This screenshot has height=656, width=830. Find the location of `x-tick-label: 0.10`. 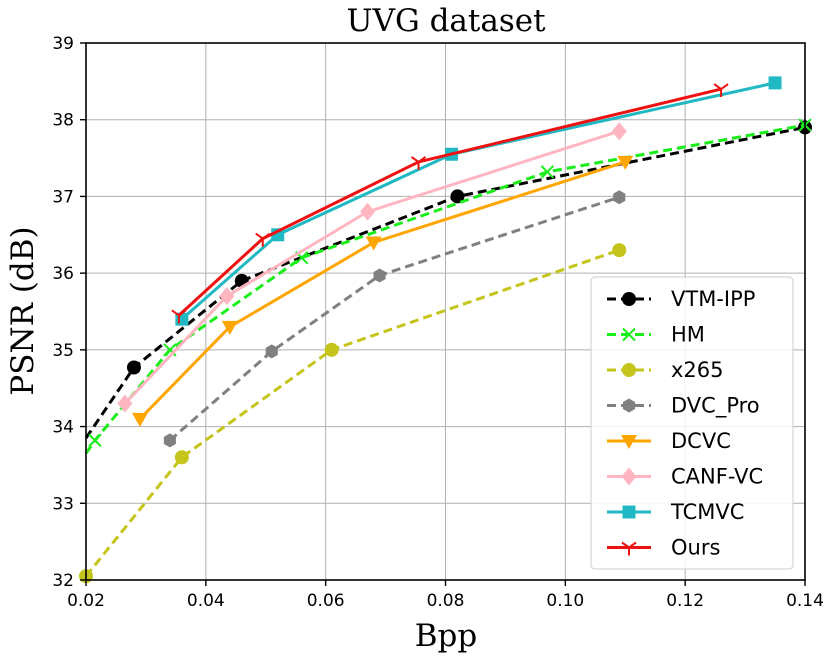

x-tick-label: 0.10 is located at coordinates (565, 601).